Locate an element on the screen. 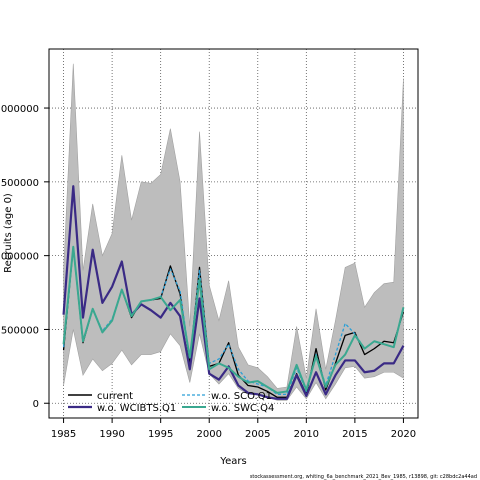 The width and height of the screenshot is (480, 480). x-axis-title: Years is located at coordinates (232, 461).